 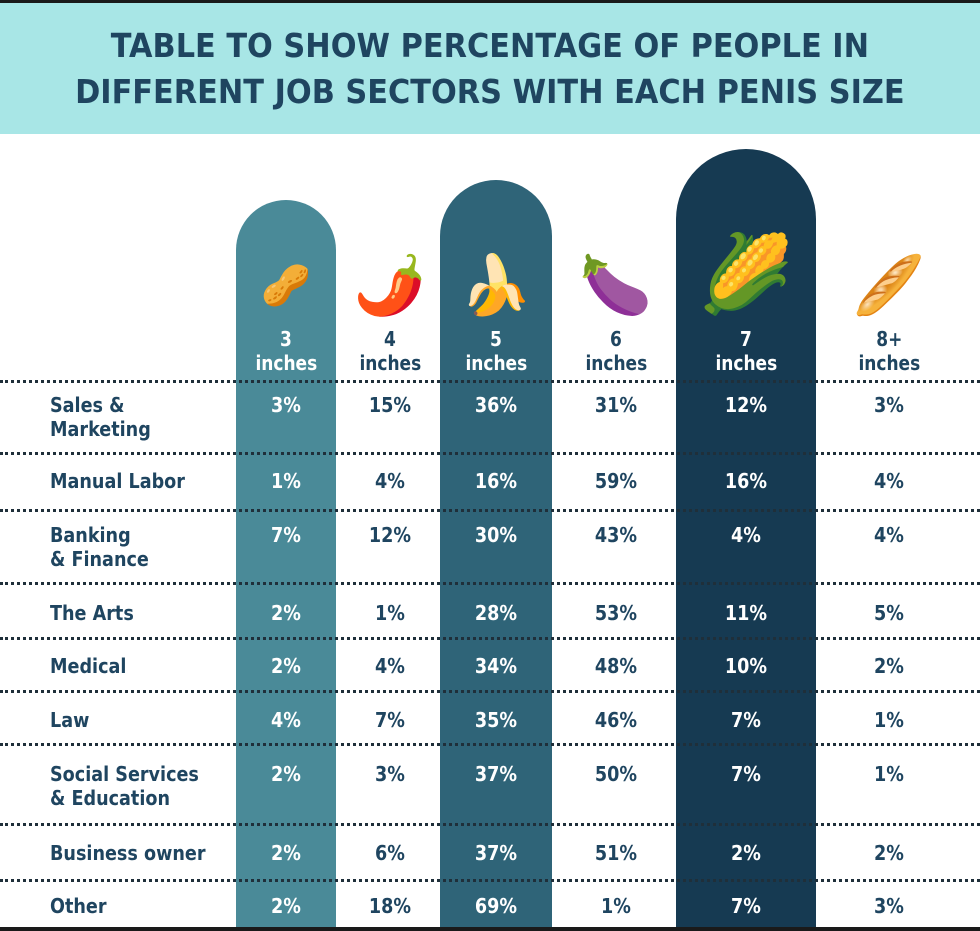 I want to click on value-6in: 53%, so click(x=616, y=613).